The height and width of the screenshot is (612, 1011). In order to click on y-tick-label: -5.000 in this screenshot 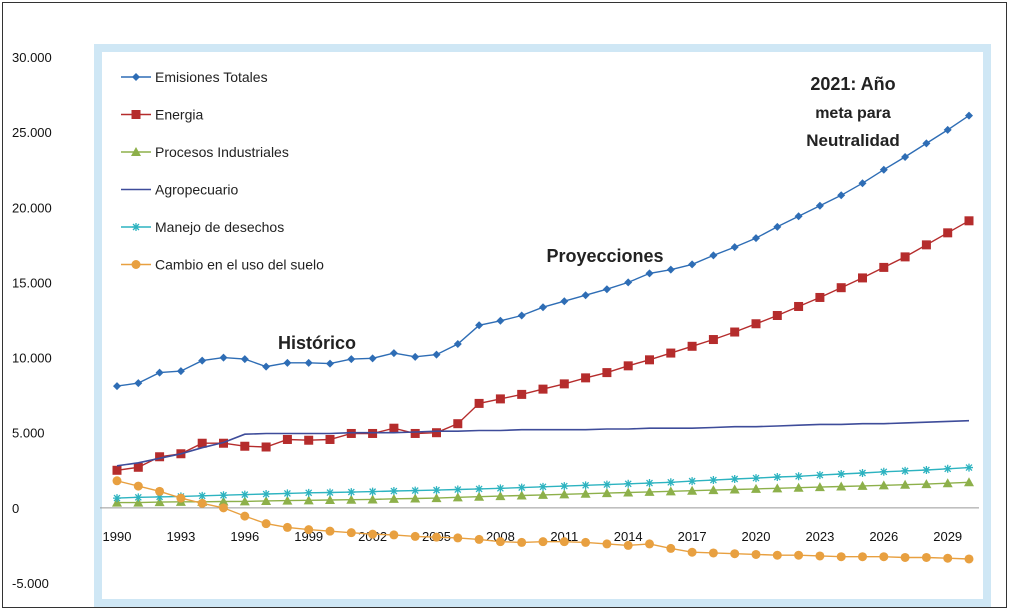, I will do `click(30, 583)`.